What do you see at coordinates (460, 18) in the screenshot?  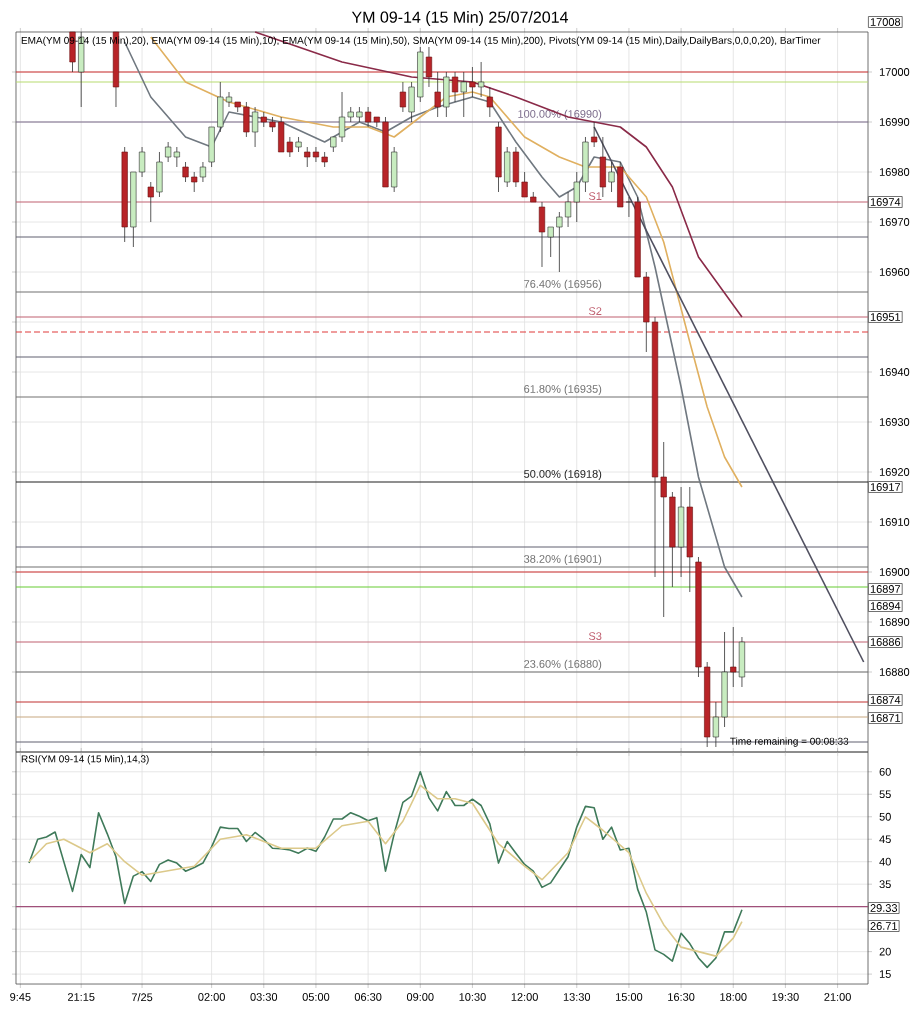 I see `chart-title: YM 09-14 (15 Min) 25/07/2014` at bounding box center [460, 18].